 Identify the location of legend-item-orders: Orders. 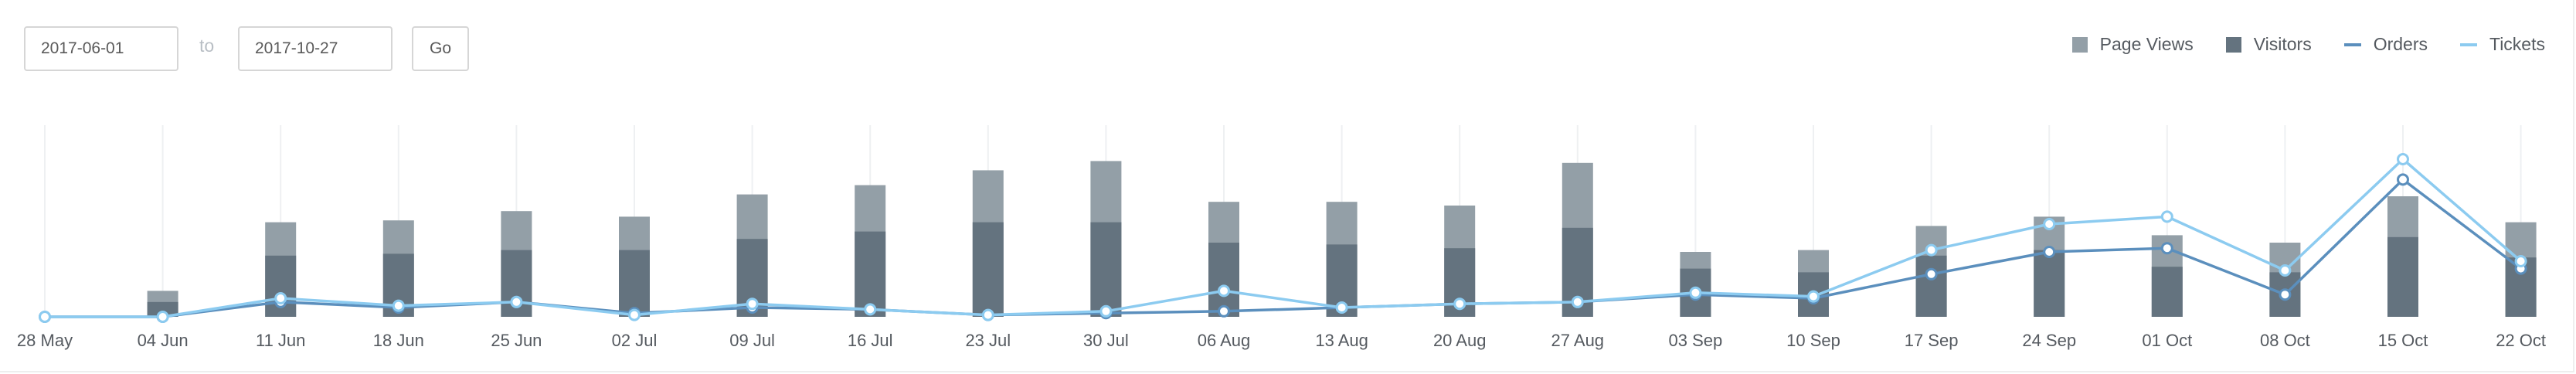
(2385, 44).